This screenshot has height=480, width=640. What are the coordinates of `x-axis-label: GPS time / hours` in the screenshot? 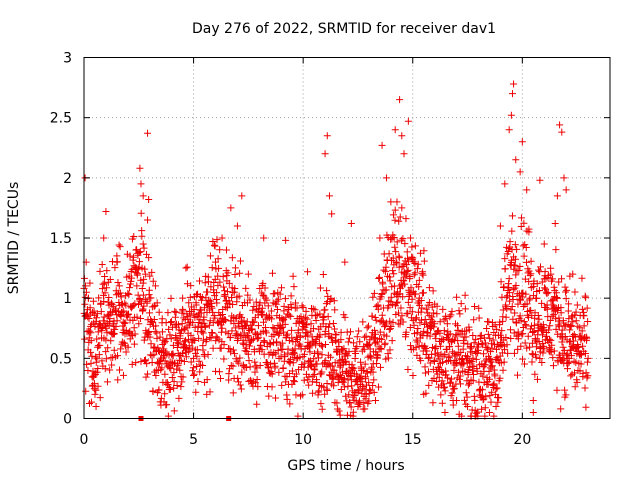 It's located at (345, 466).